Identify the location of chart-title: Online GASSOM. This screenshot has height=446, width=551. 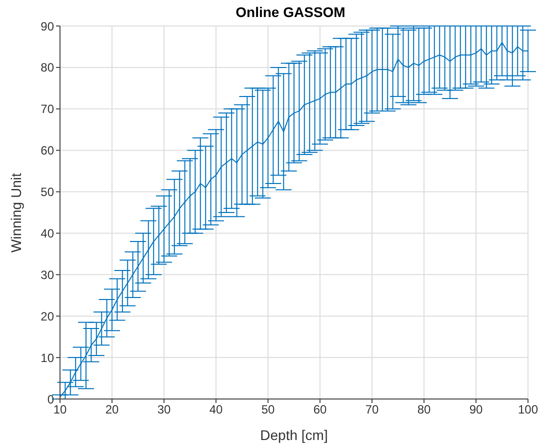
(290, 12).